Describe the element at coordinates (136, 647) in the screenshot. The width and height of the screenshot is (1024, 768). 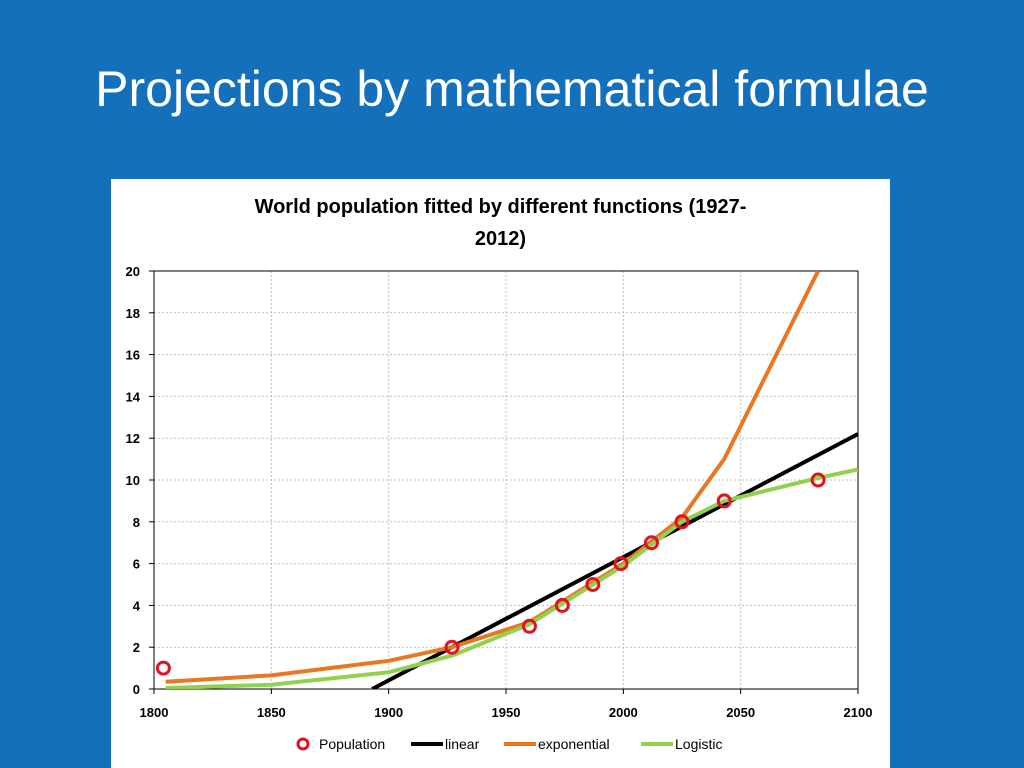
I see `y-tick-label: 2` at that location.